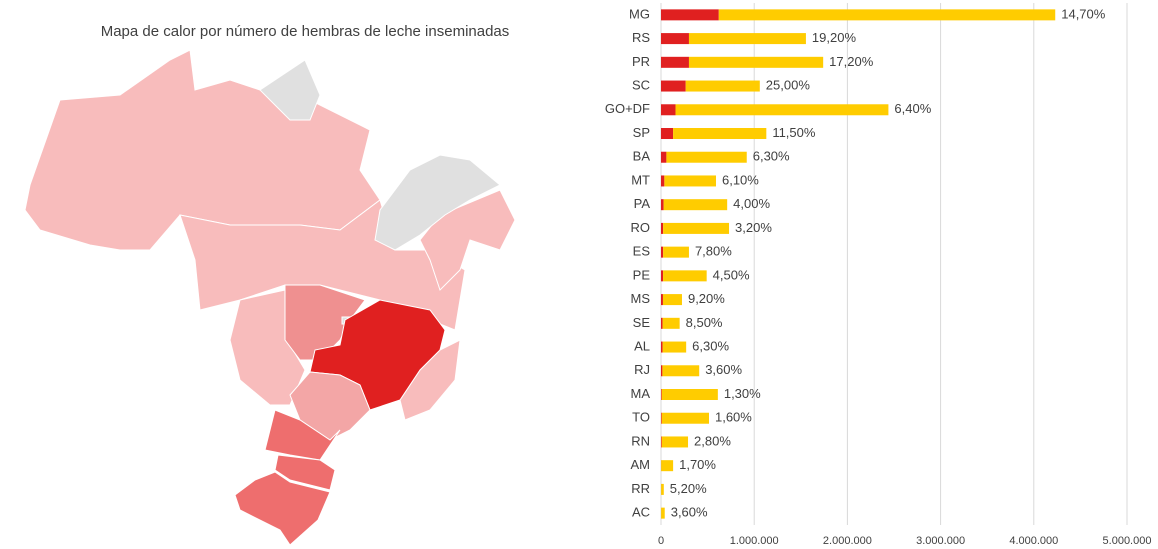 The height and width of the screenshot is (549, 1158). What do you see at coordinates (754, 541) in the screenshot?
I see `x-tick-label: 1.000.000` at bounding box center [754, 541].